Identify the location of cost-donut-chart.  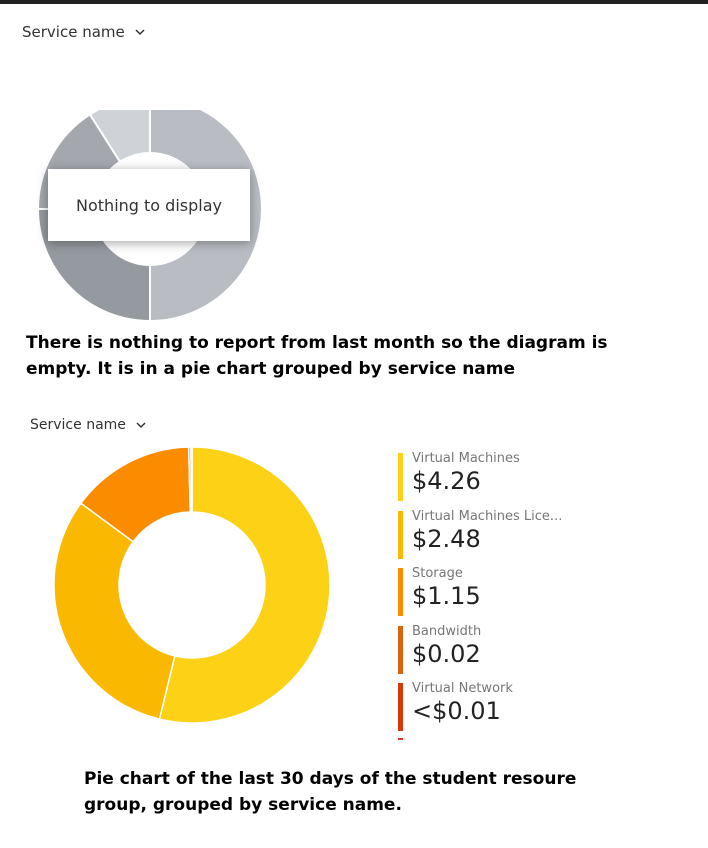
(192, 585).